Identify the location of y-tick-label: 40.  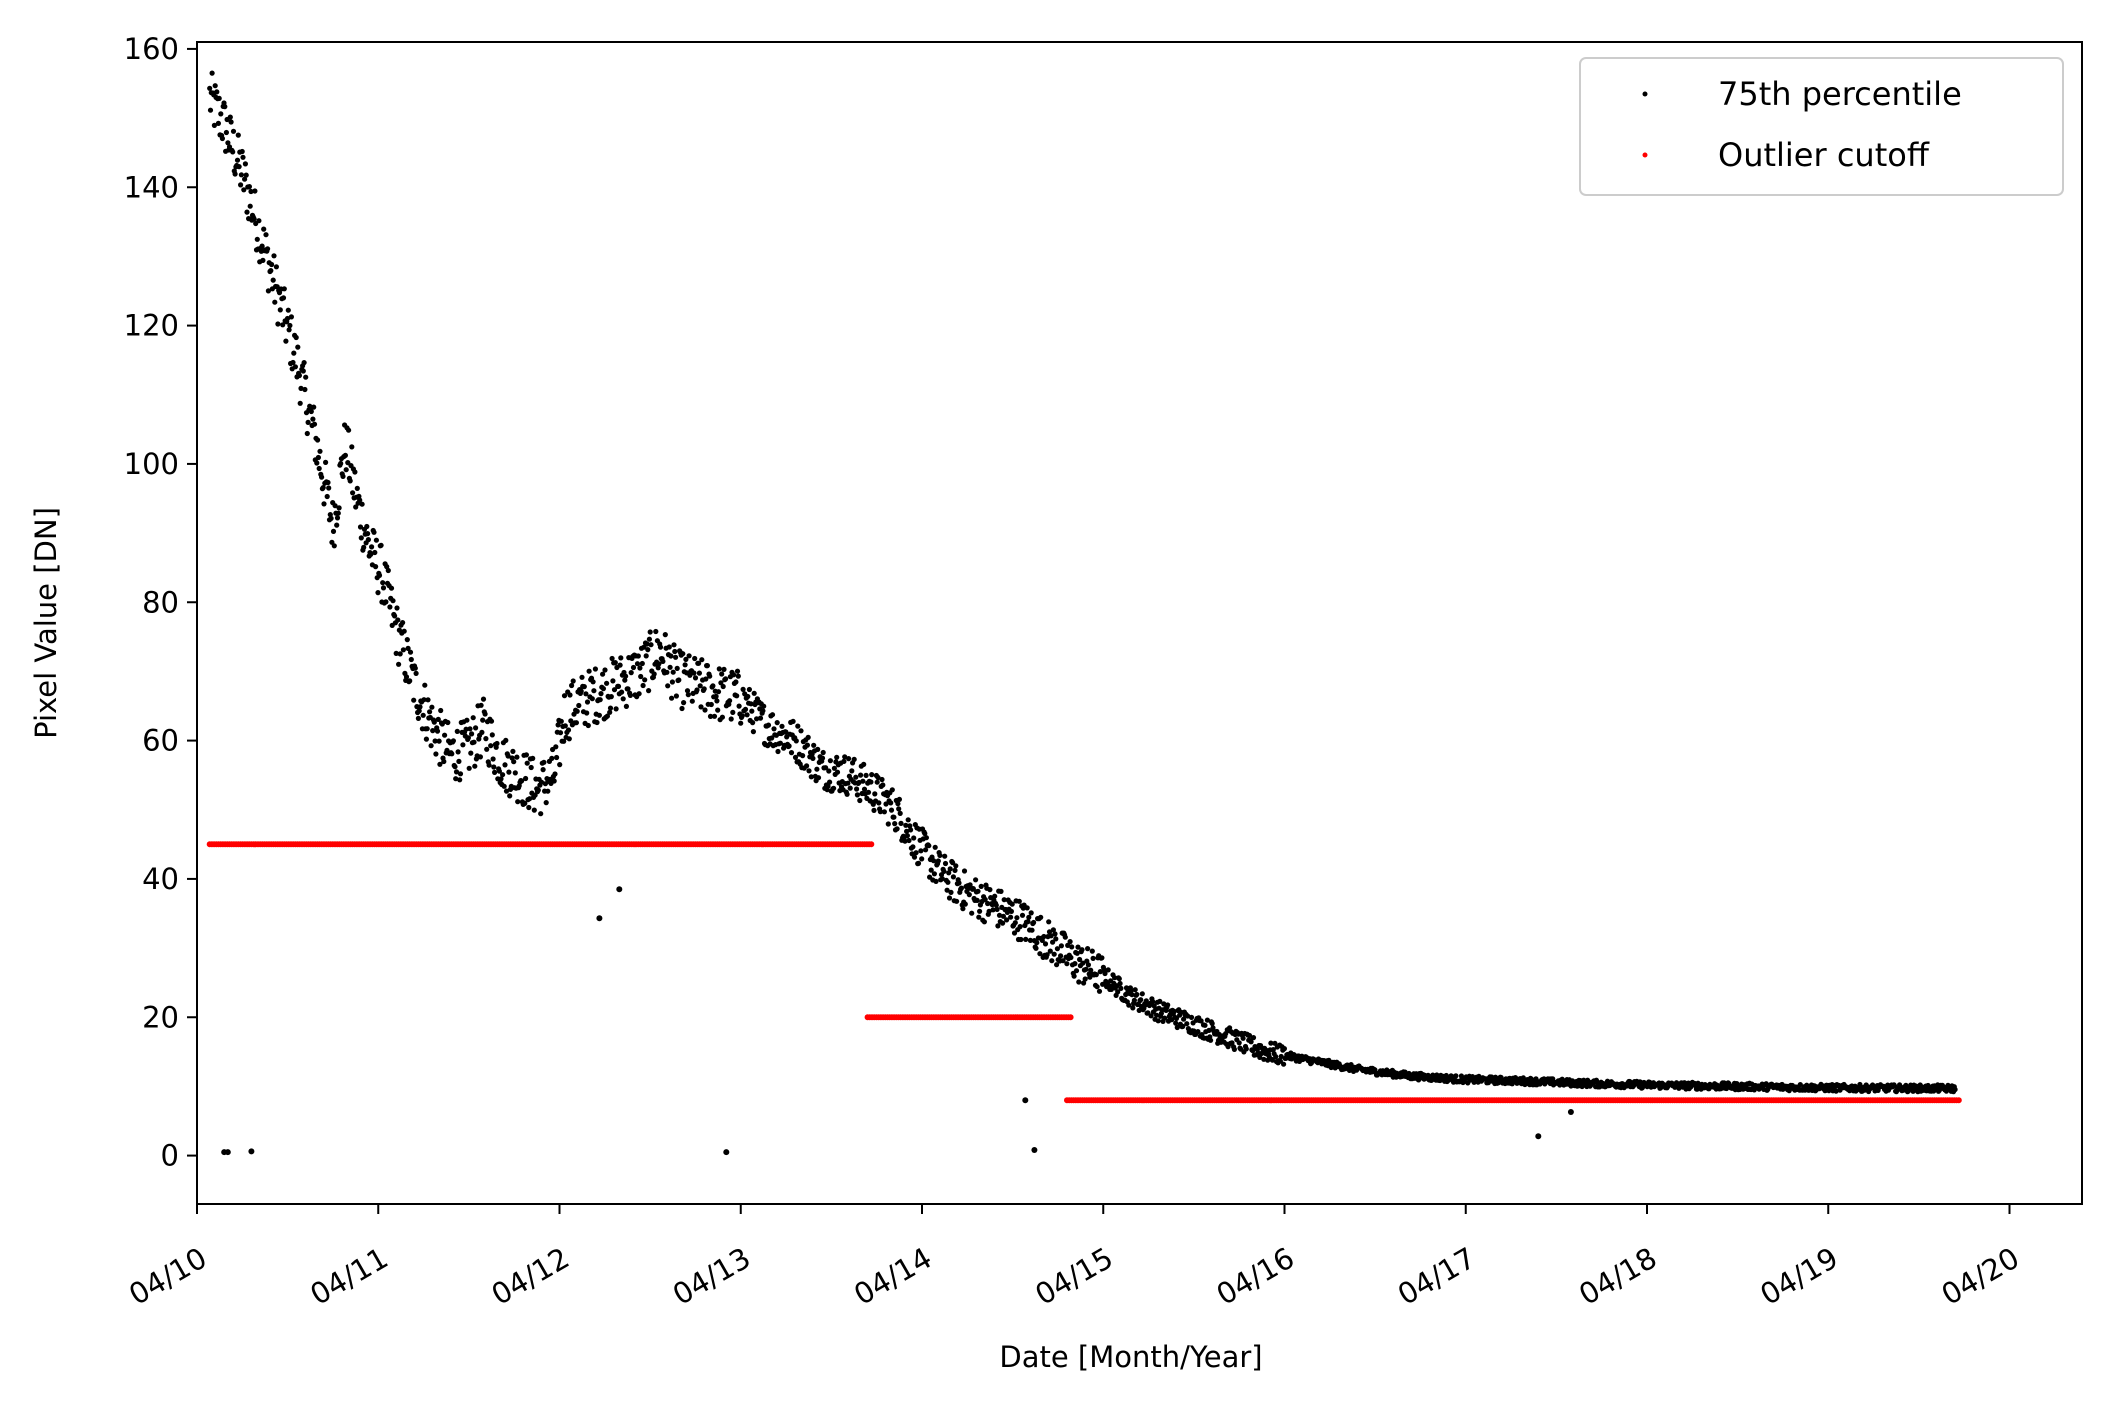
(160, 879).